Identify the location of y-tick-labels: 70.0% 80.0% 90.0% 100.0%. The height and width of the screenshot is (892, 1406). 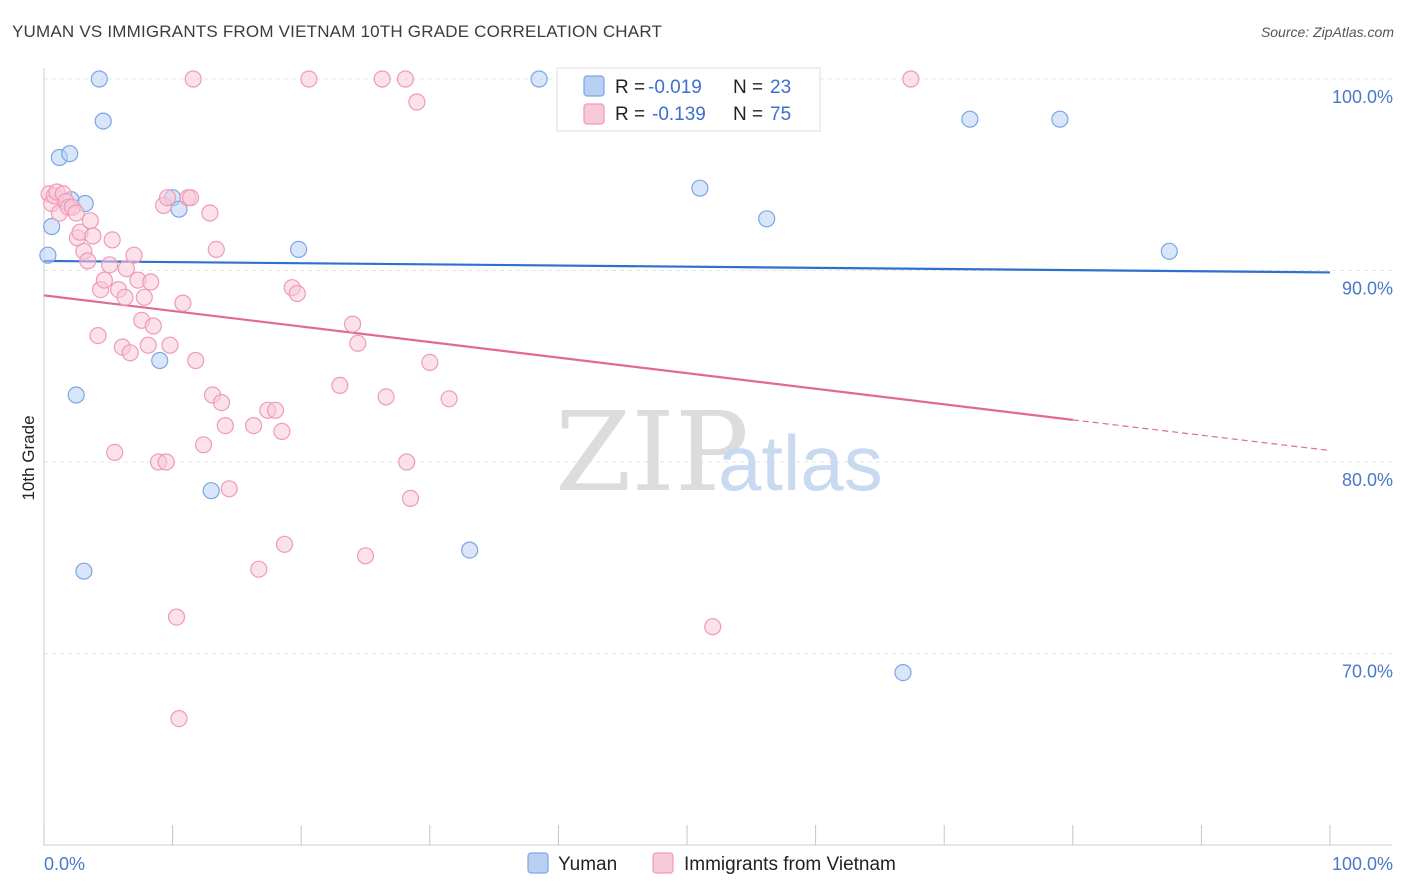
(1362, 384).